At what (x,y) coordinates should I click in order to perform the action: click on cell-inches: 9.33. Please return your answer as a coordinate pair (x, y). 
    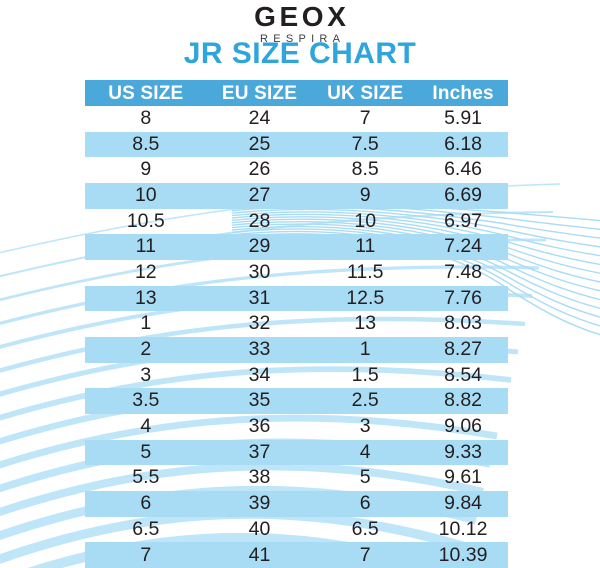
    Looking at the image, I should click on (463, 451).